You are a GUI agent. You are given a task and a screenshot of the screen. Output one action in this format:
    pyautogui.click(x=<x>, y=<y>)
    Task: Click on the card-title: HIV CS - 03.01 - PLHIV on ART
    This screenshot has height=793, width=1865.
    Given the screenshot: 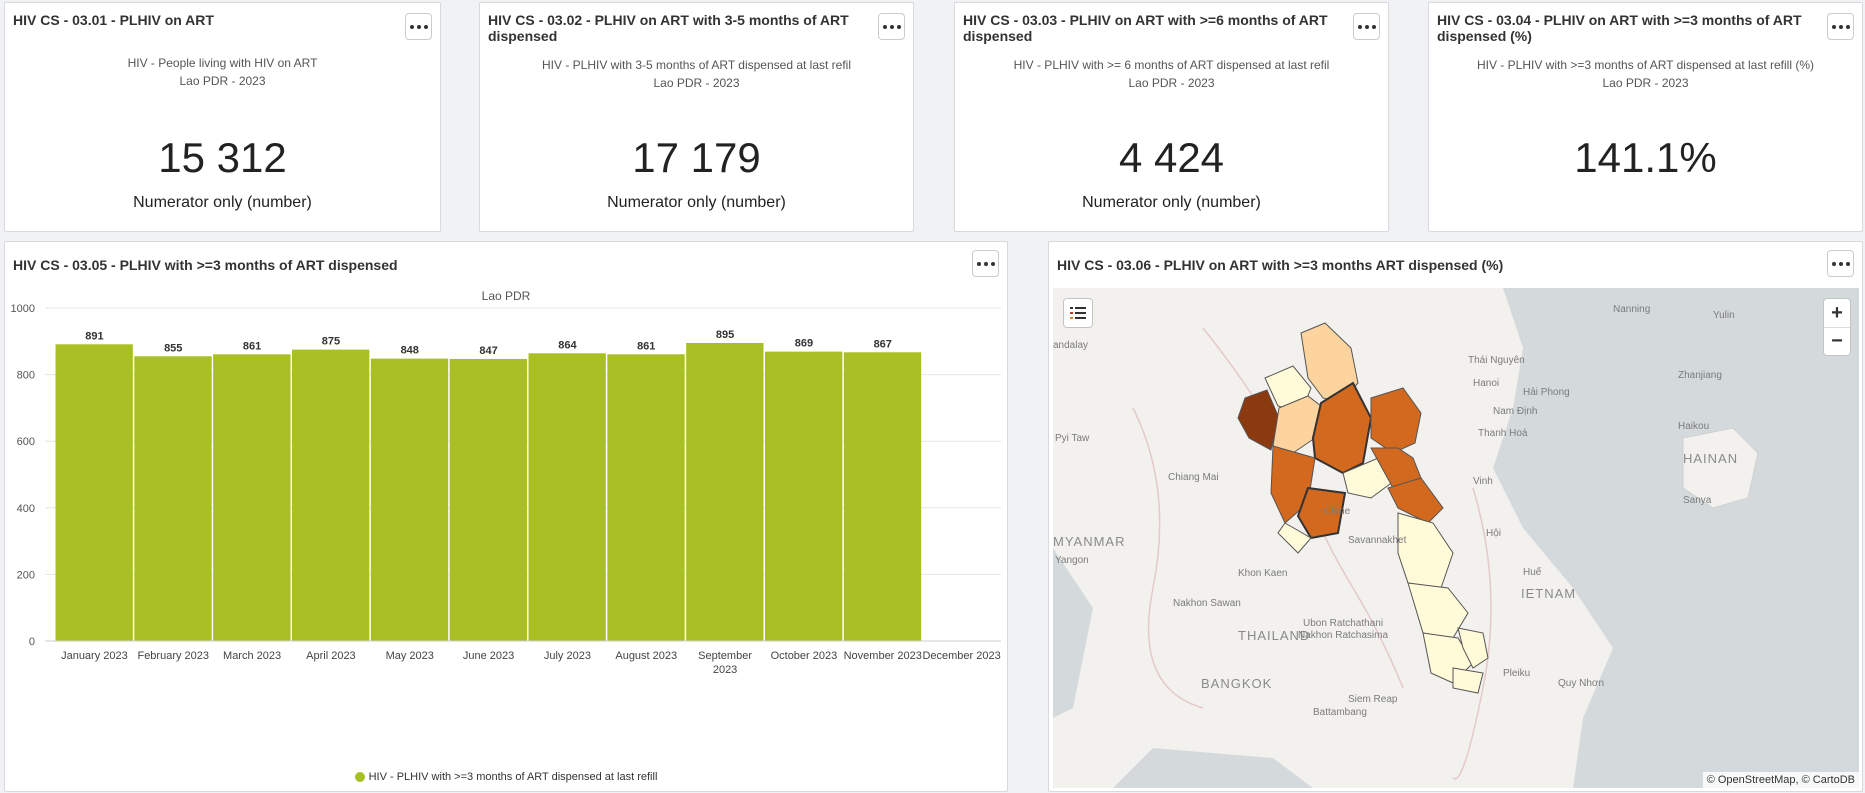 What is the action you would take?
    pyautogui.click(x=113, y=20)
    